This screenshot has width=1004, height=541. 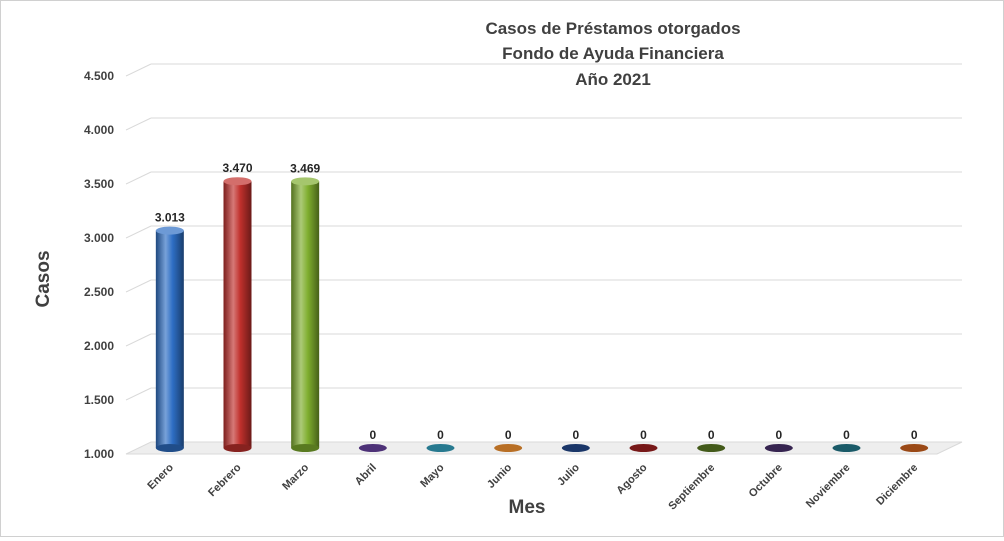 I want to click on y-tick-label: 3.500, so click(x=99, y=184).